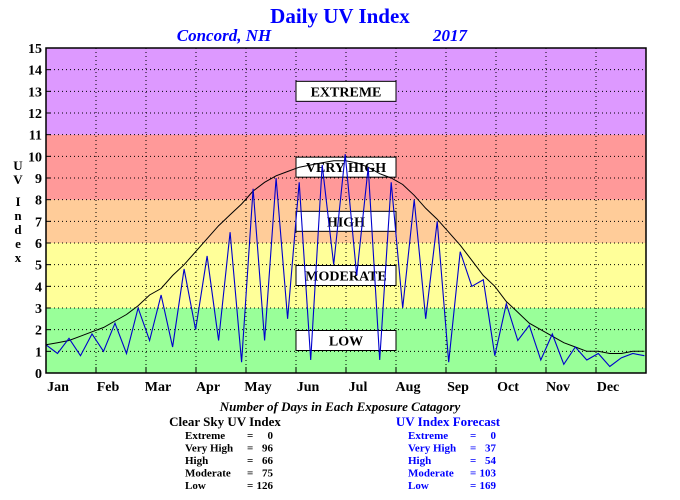  I want to click on clear-sky-row-label: Extreme, so click(205, 436).